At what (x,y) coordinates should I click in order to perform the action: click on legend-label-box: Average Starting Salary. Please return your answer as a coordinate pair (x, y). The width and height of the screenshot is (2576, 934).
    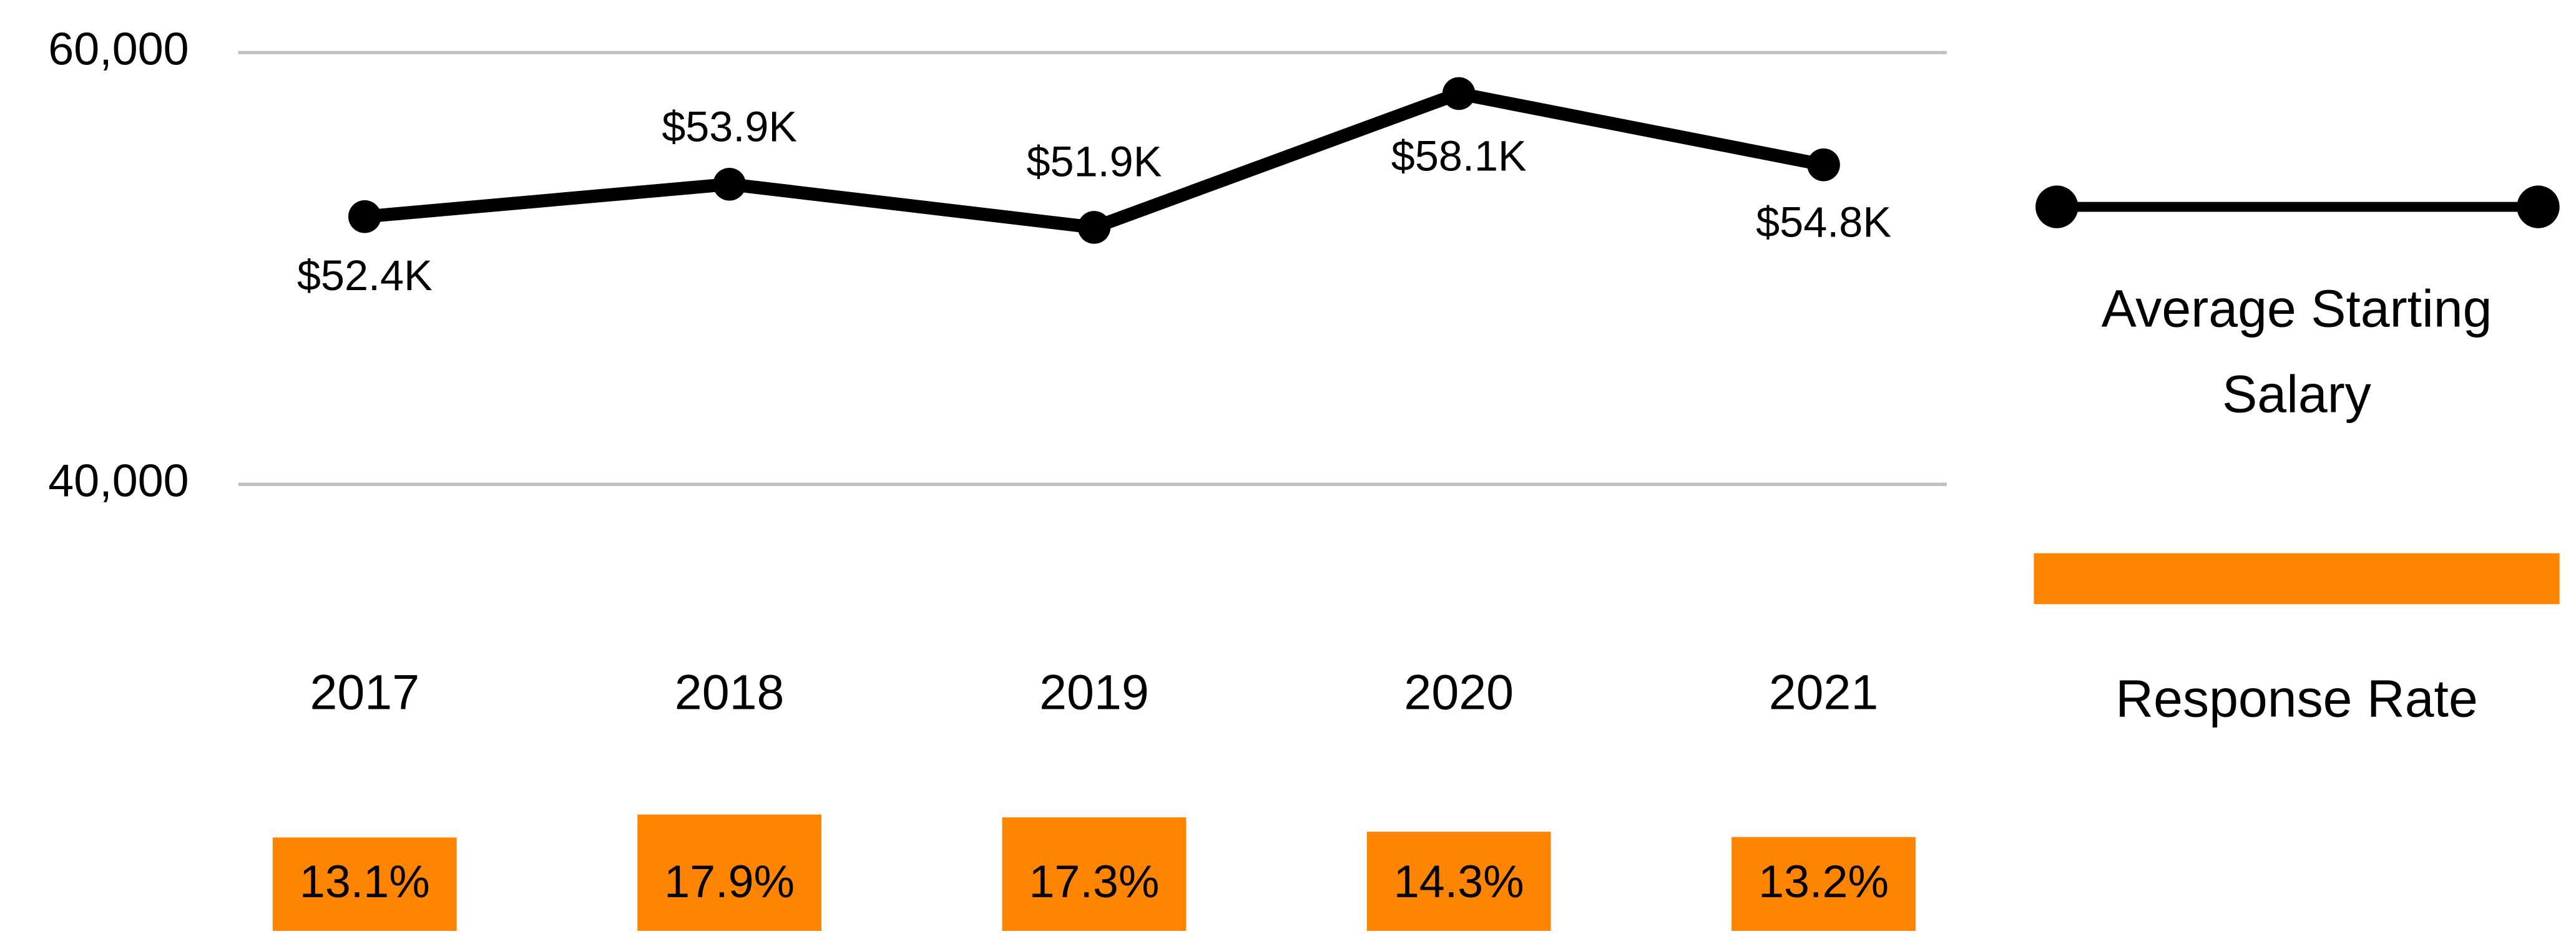
    Looking at the image, I should click on (2296, 351).